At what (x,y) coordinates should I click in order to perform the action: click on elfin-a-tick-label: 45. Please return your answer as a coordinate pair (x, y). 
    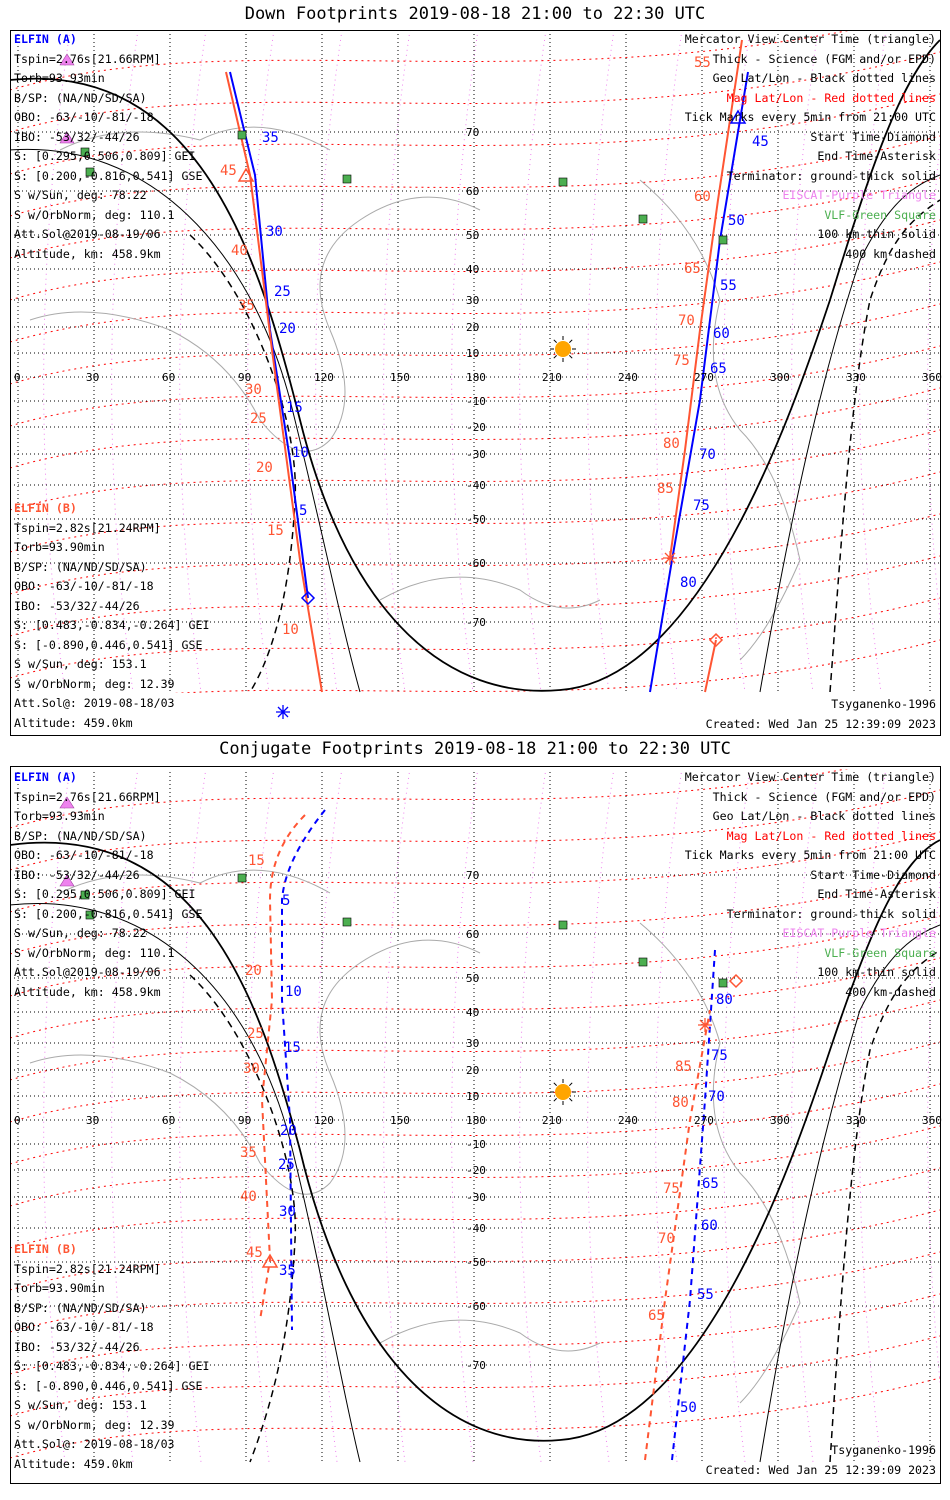
    Looking at the image, I should click on (760, 142).